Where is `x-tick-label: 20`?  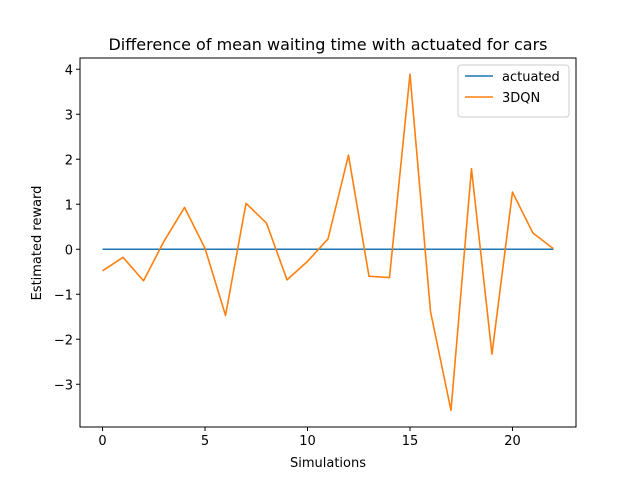
x-tick-label: 20 is located at coordinates (512, 441).